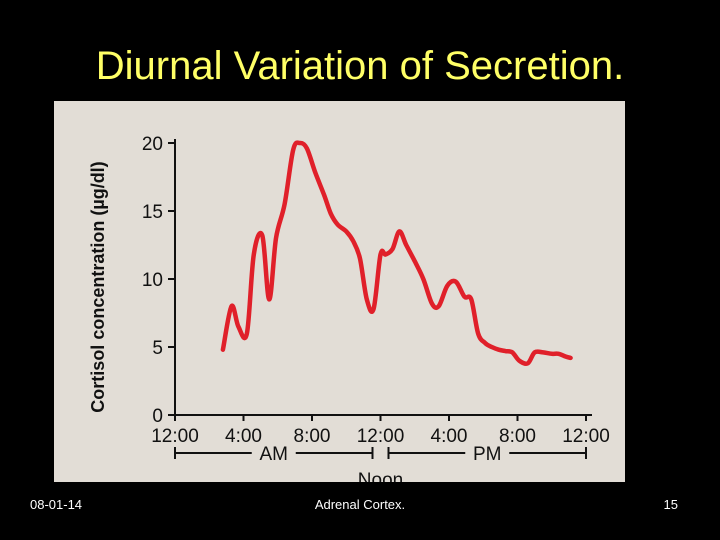 This screenshot has width=720, height=540. I want to click on period-am-label: AM, so click(274, 454).